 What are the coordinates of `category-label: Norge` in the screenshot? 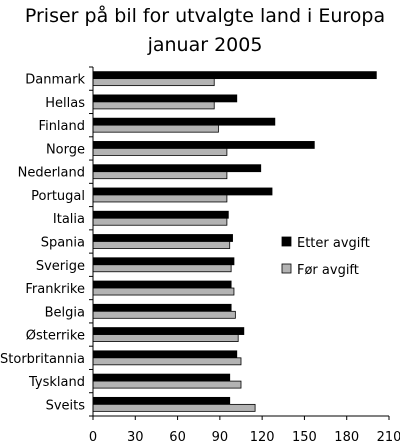 It's located at (65, 149).